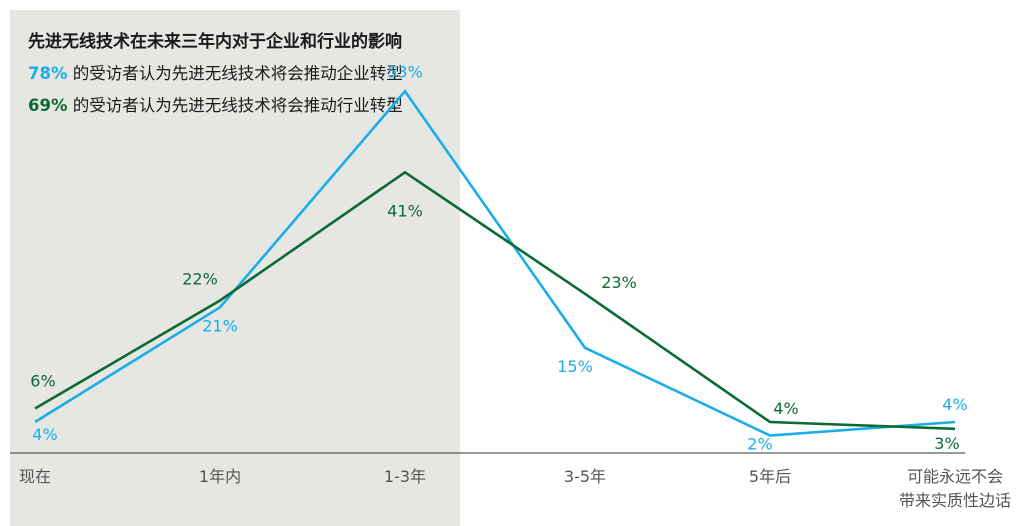  Describe the element at coordinates (48, 73) in the screenshot. I see `stat-enterprise-pct: 78%` at that location.